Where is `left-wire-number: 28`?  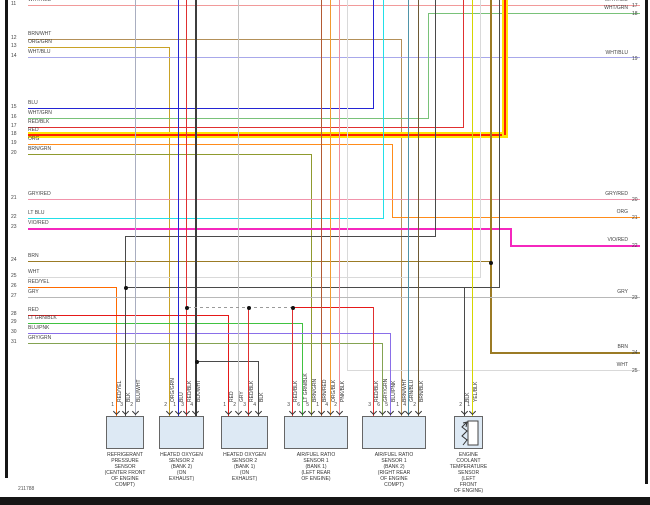
left-wire-number: 28 is located at coordinates (14, 314).